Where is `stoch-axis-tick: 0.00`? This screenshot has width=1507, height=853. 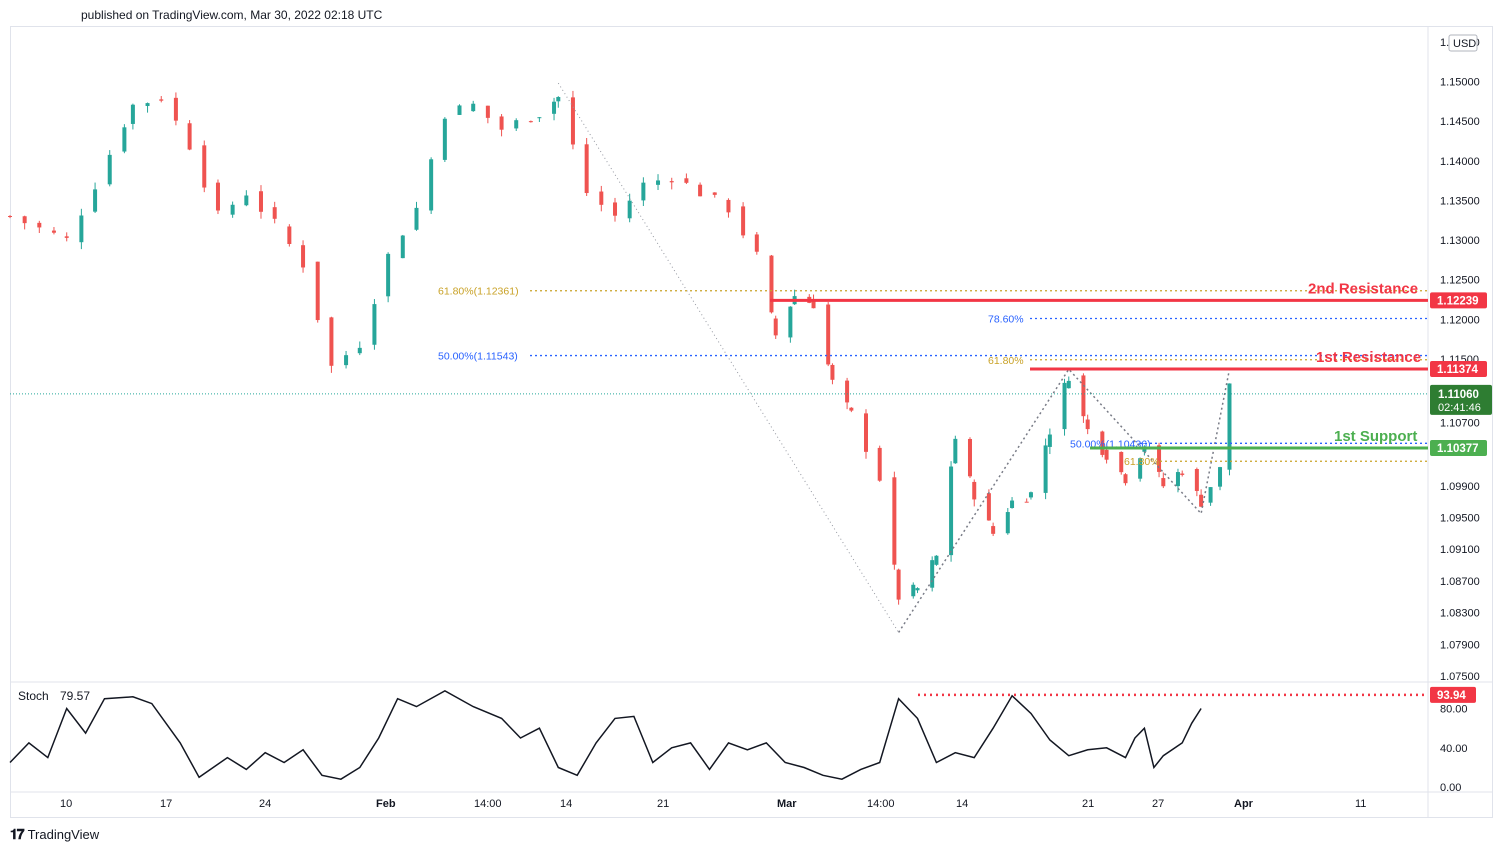 stoch-axis-tick: 0.00 is located at coordinates (1450, 788).